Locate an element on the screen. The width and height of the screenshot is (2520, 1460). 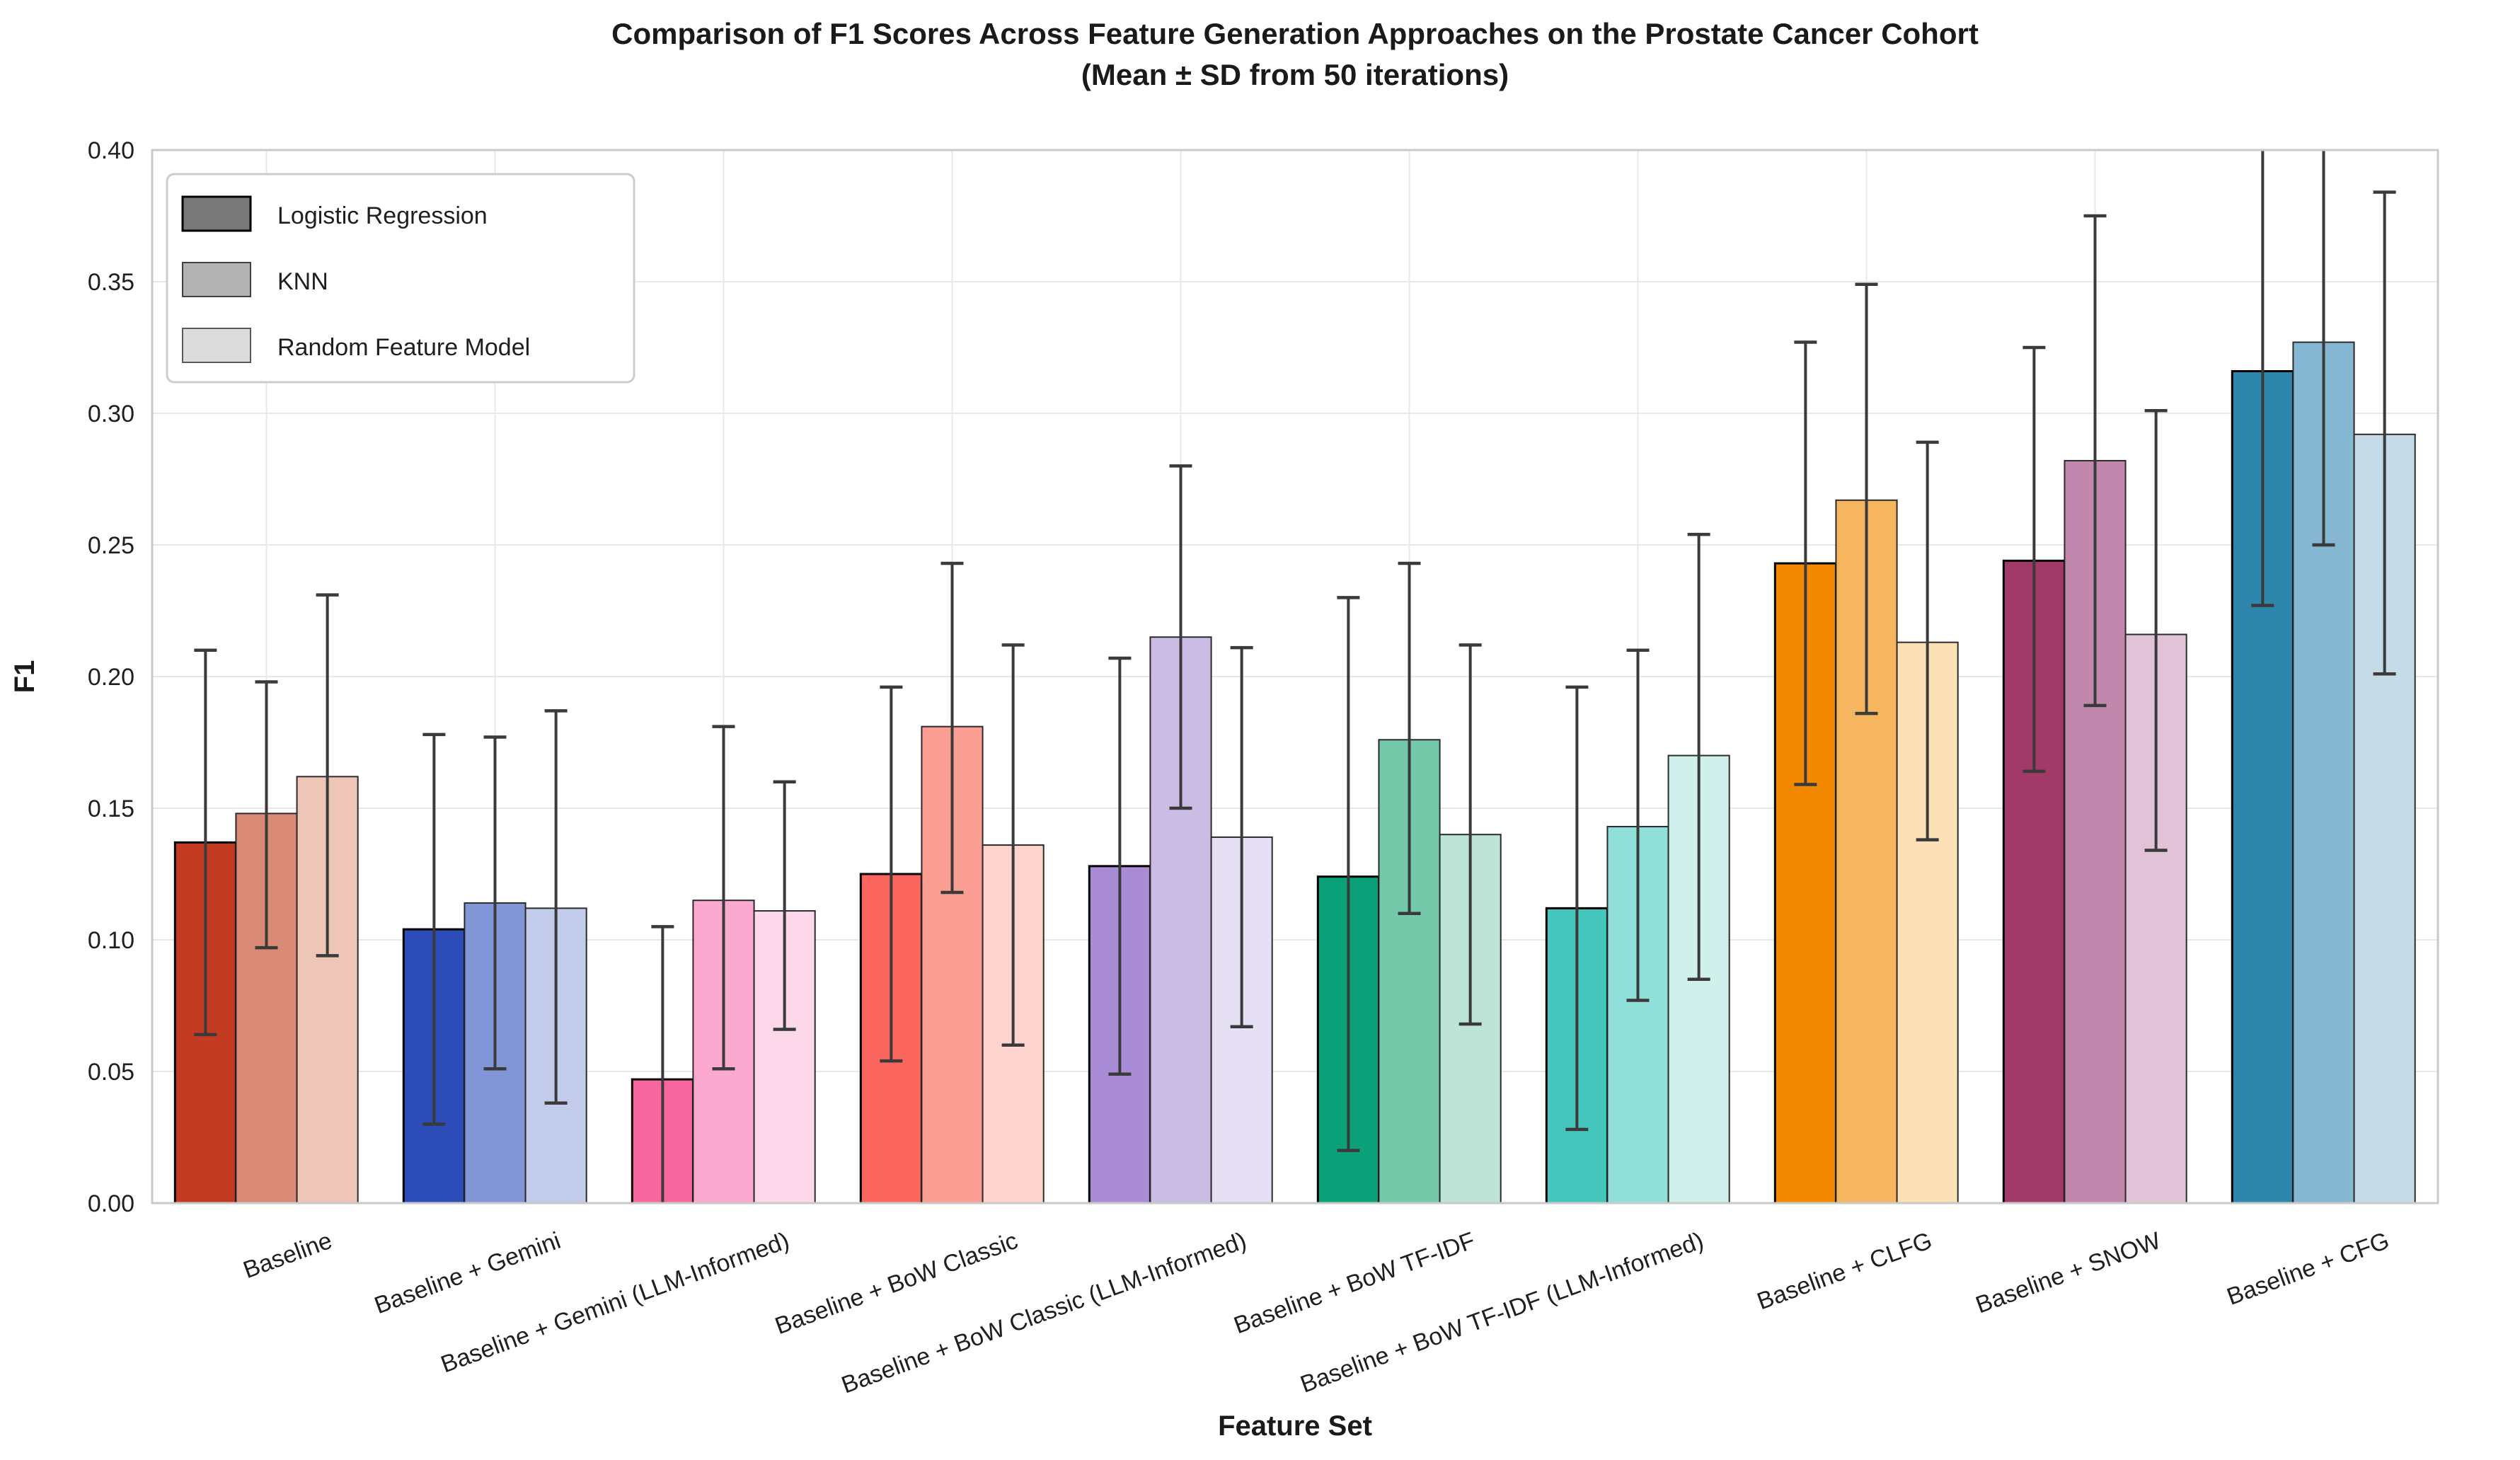
x-tick-label: Baseline + CLFG is located at coordinates (1845, 1271).